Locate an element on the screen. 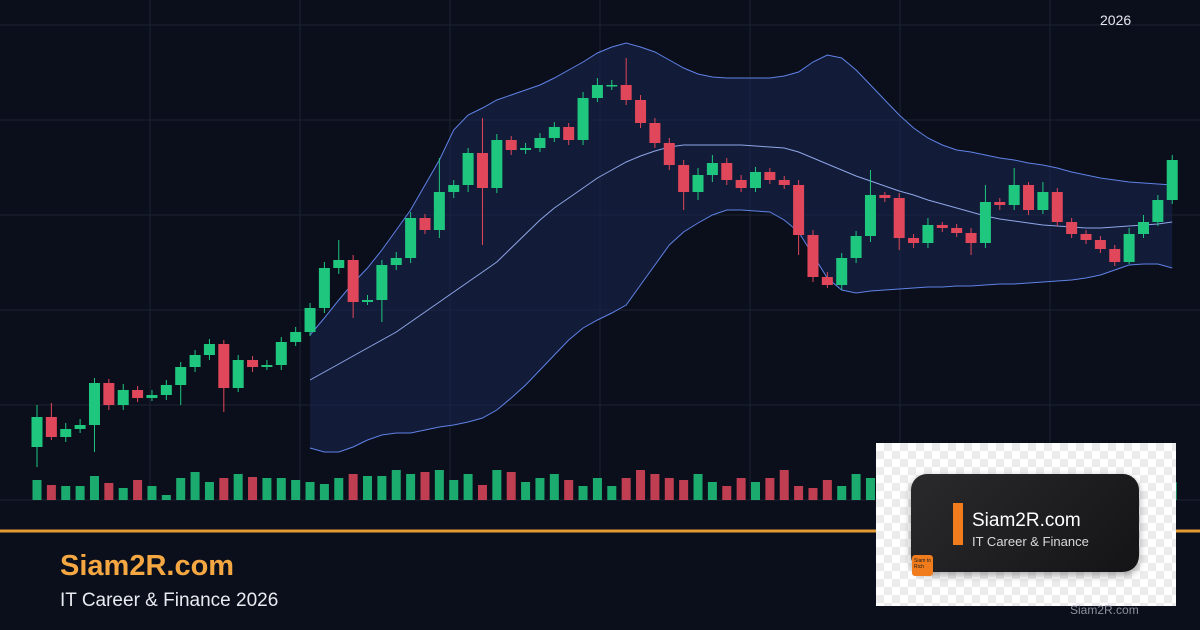  brand-name: Siam2R.com is located at coordinates (147, 566).